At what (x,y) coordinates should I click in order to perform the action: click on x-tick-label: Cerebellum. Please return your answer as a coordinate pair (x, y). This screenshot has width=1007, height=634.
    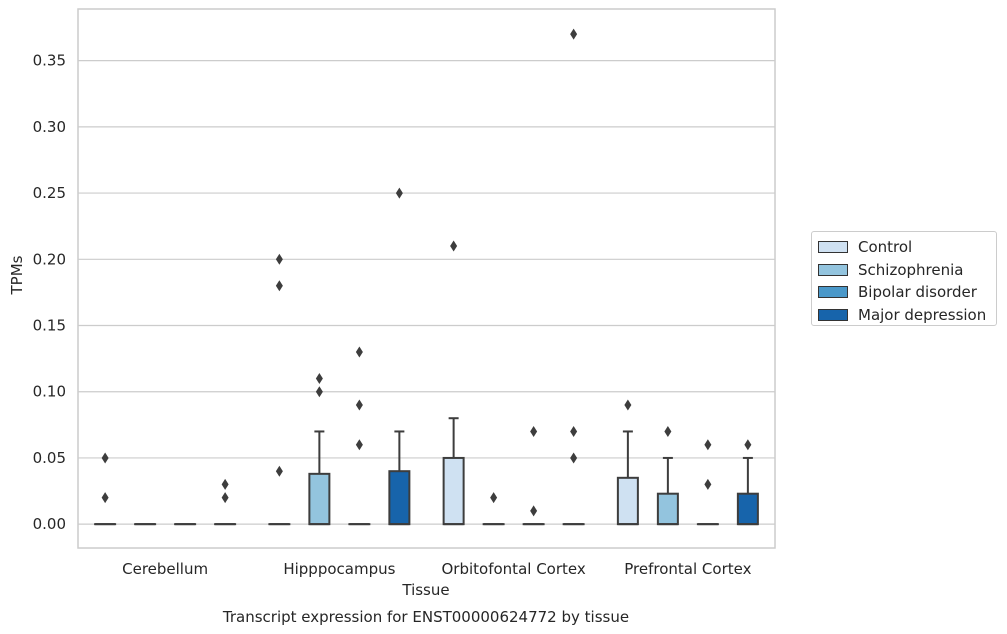
    Looking at the image, I should click on (165, 569).